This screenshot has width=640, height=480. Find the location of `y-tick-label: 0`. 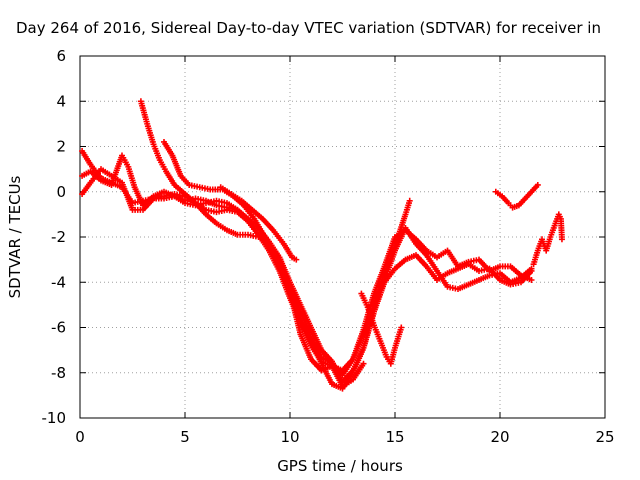

y-tick-label: 0 is located at coordinates (61, 192).